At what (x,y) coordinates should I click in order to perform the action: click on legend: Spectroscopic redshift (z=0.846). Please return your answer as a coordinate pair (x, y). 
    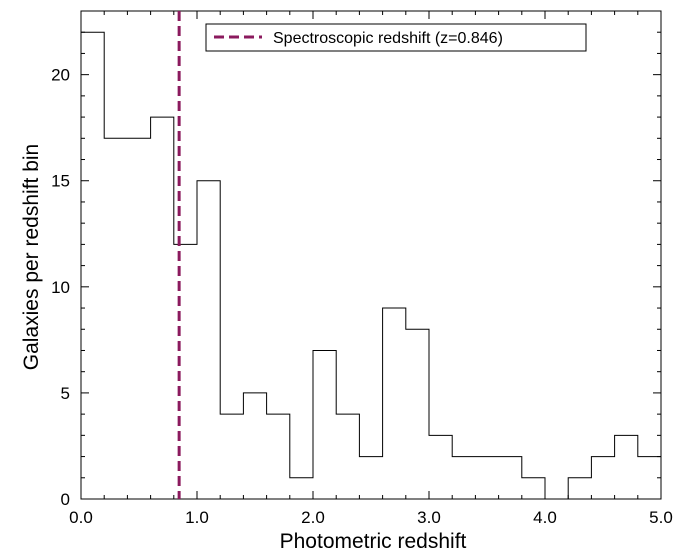
    Looking at the image, I should click on (396, 37).